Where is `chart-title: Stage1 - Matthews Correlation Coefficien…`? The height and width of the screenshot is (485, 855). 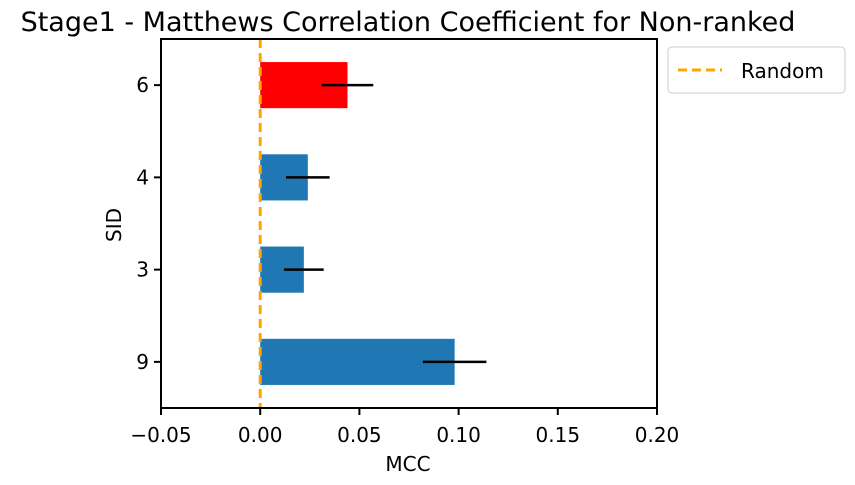
chart-title: Stage1 - Matthews Correlation Coefficien… is located at coordinates (408, 22).